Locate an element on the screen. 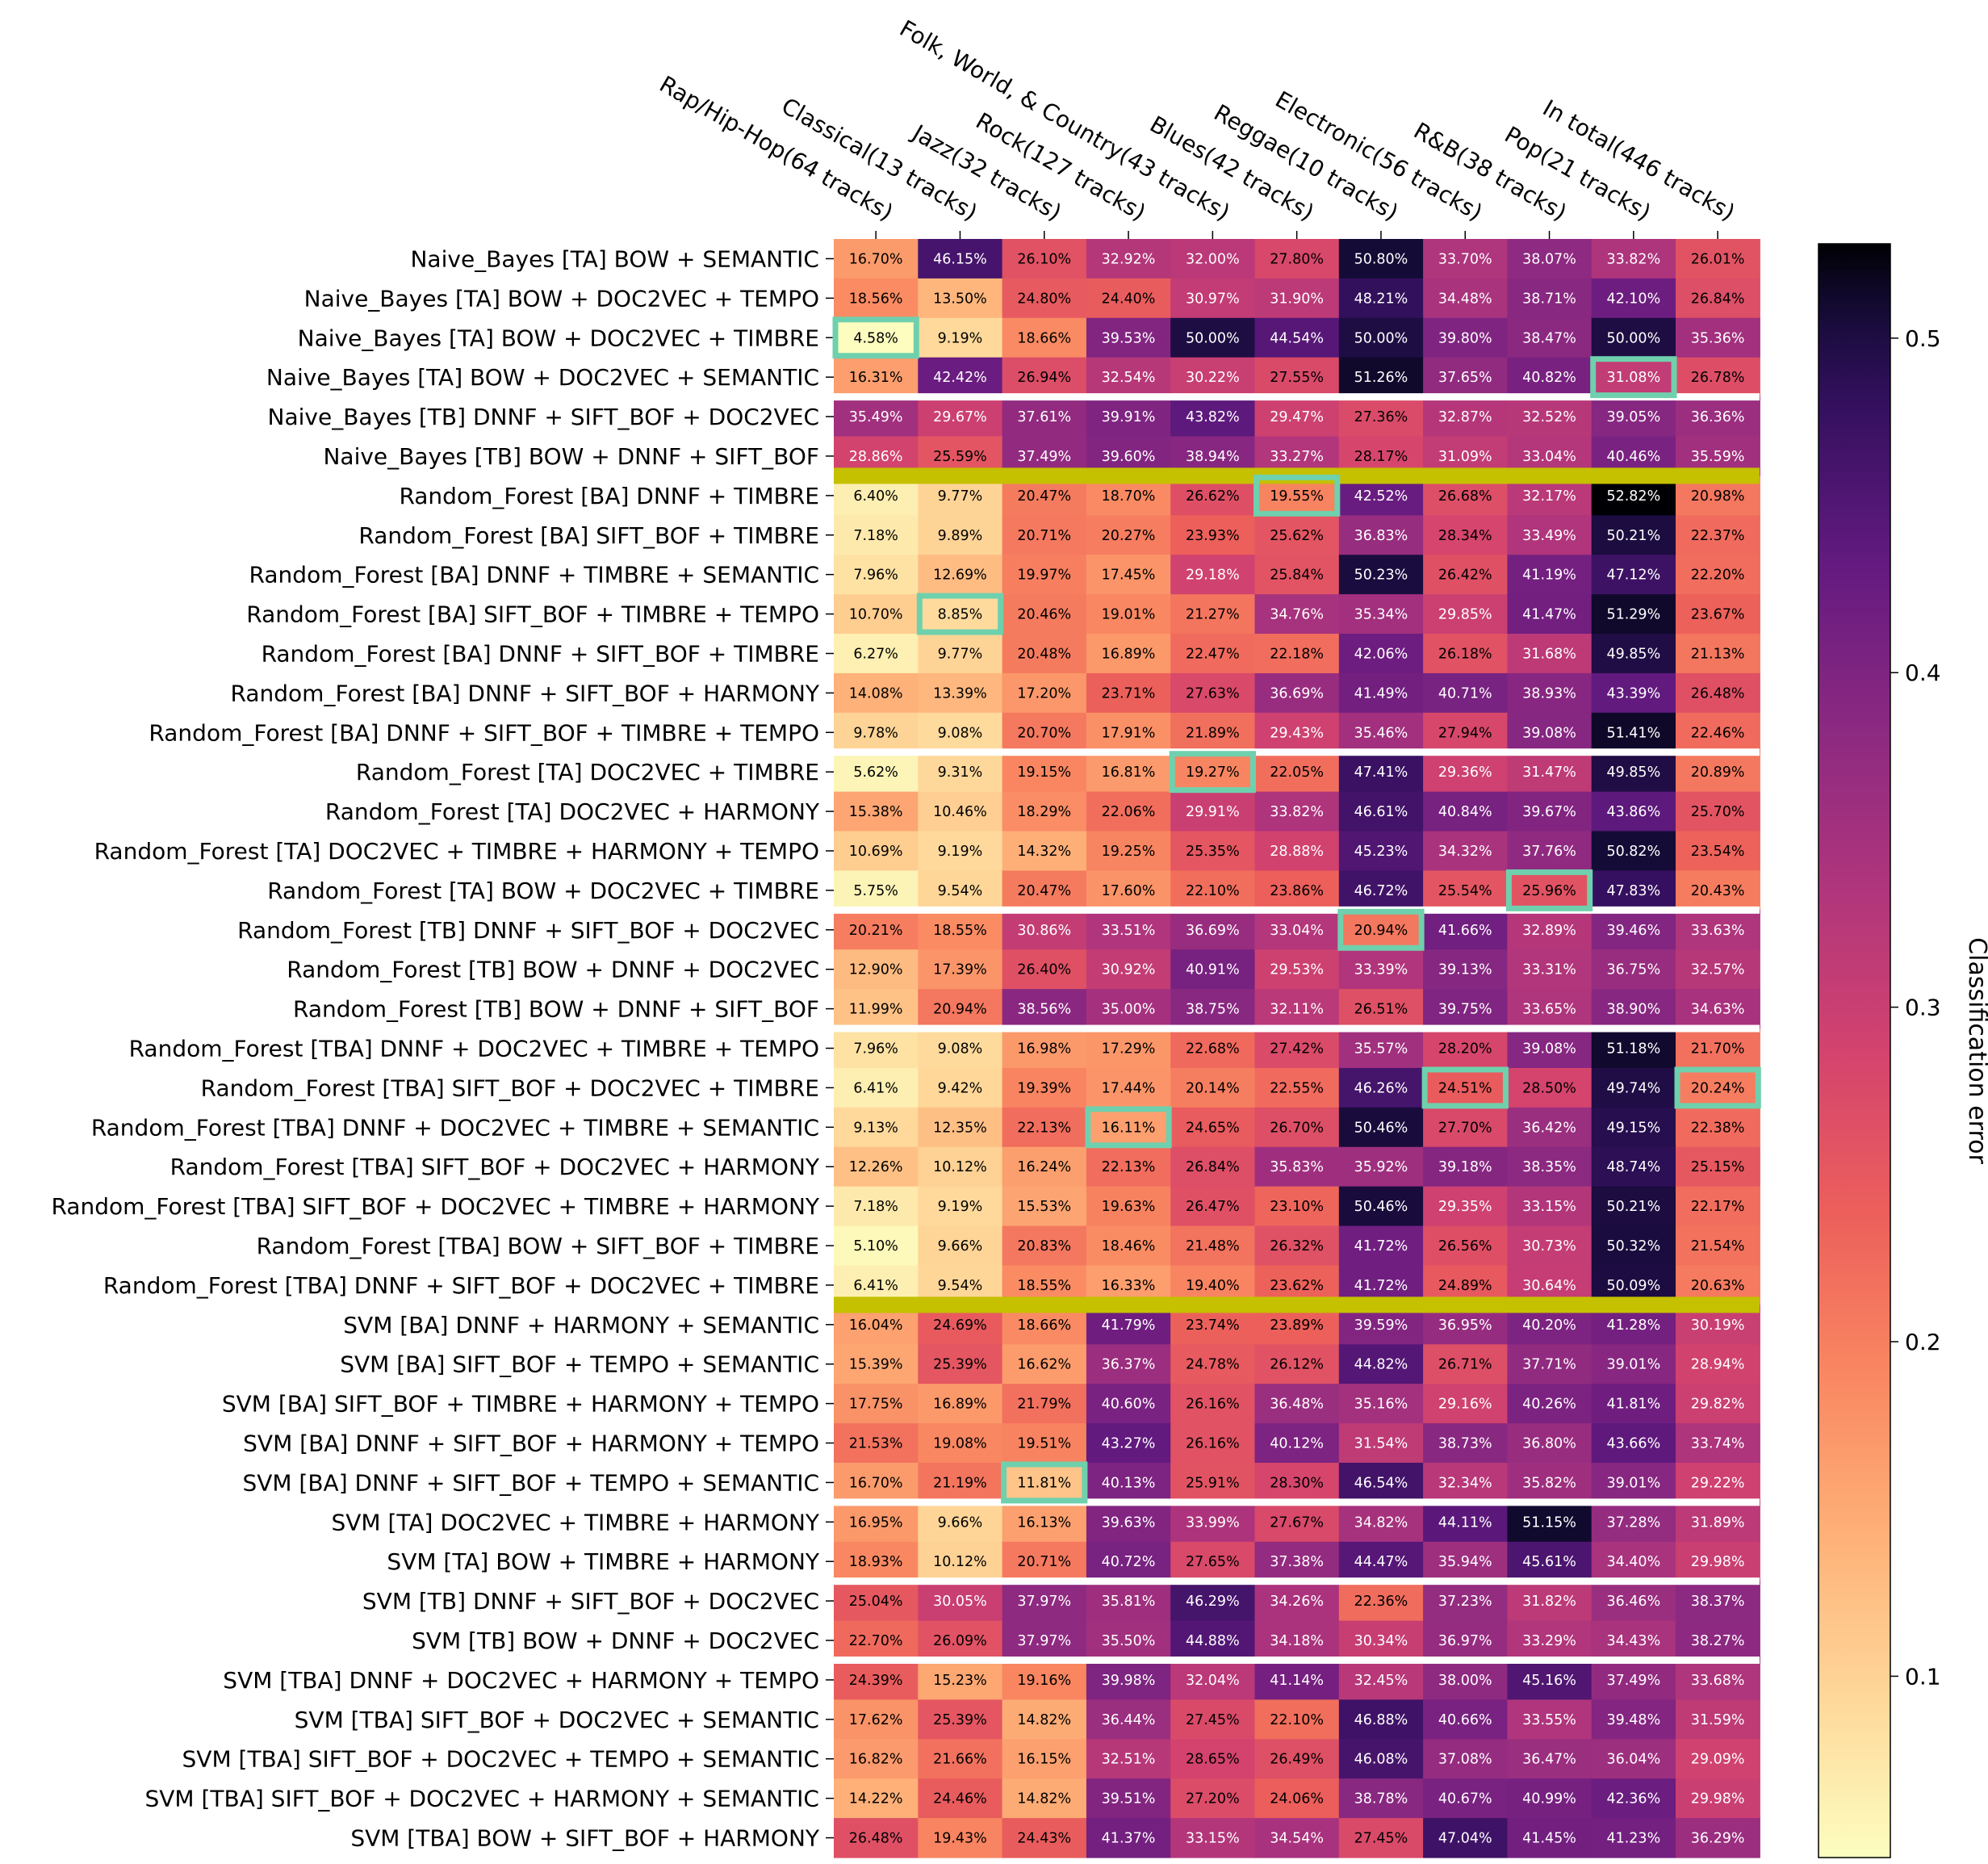  cell-value-label: 39.01% is located at coordinates (1633, 1365).